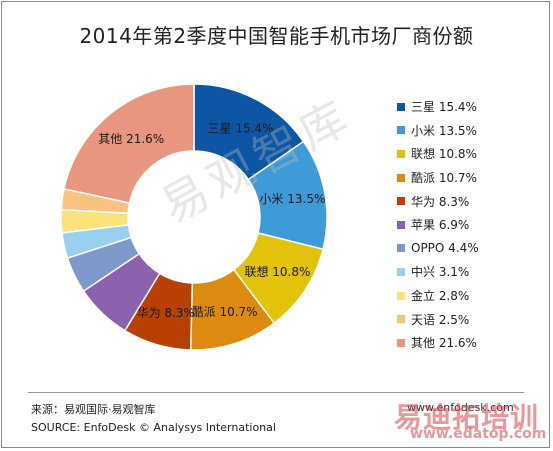  What do you see at coordinates (467, 417) in the screenshot?
I see `corner-watermark-text: 易迪拓培训` at bounding box center [467, 417].